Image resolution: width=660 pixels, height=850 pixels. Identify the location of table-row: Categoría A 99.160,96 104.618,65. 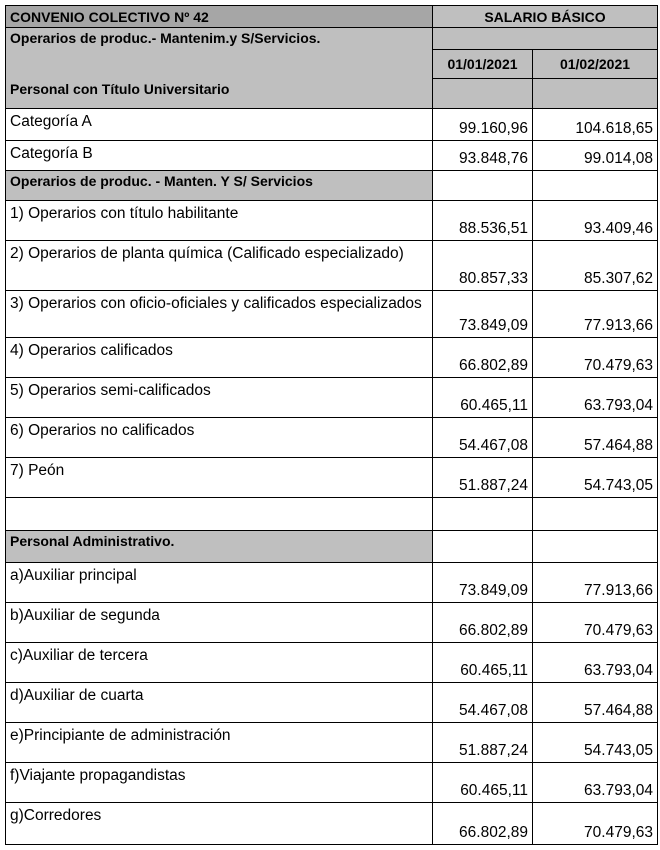
(331, 124).